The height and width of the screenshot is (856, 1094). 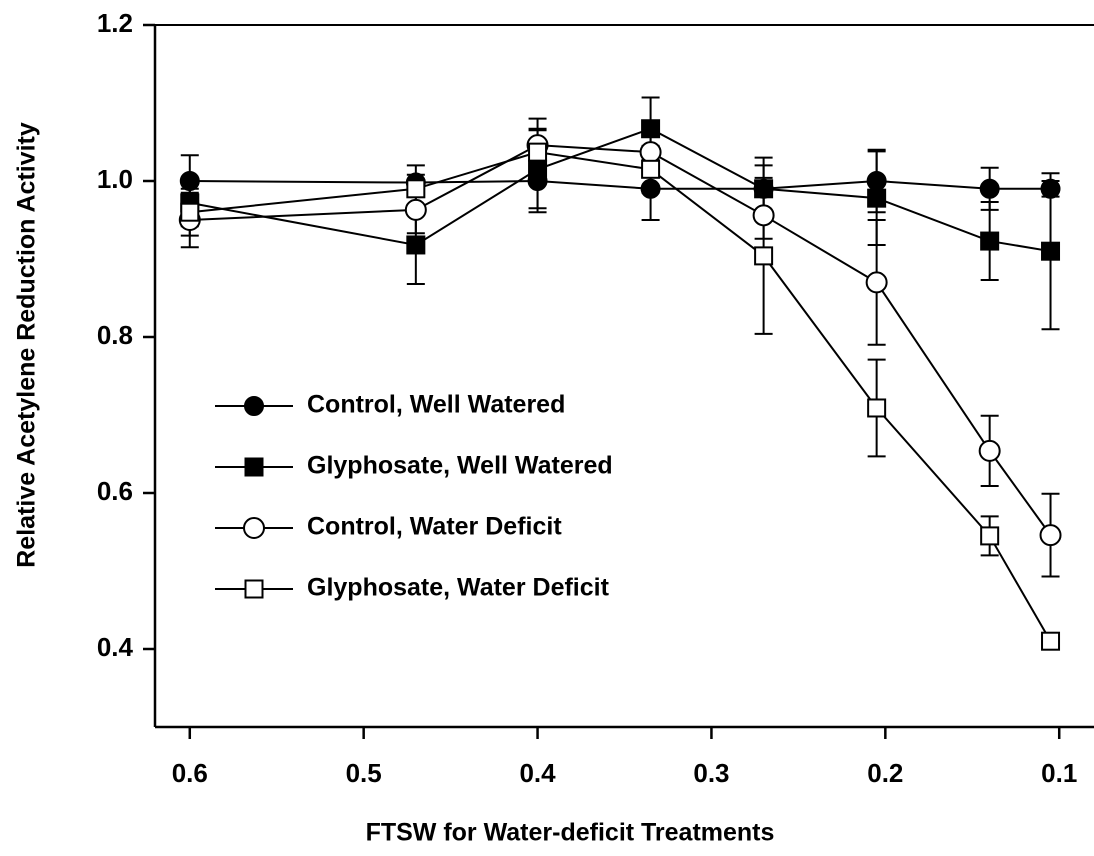 What do you see at coordinates (364, 773) in the screenshot?
I see `x-tick-label: 0.5` at bounding box center [364, 773].